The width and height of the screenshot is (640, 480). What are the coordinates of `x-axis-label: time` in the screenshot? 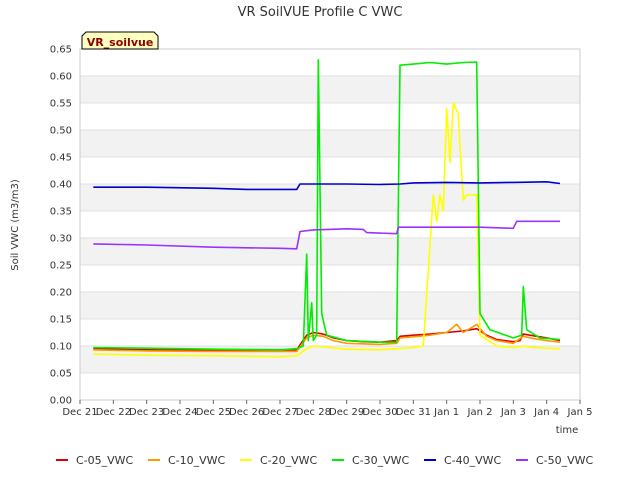 It's located at (567, 430).